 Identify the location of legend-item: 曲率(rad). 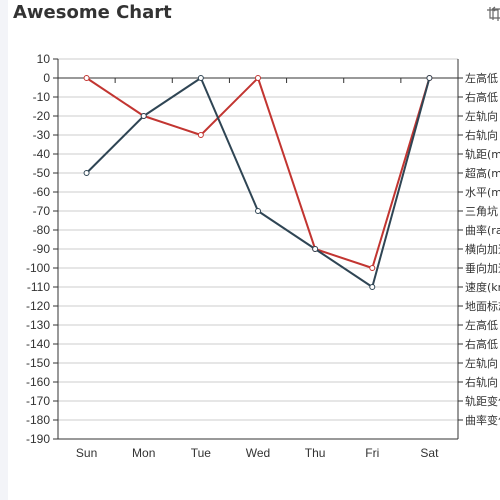
(482, 230).